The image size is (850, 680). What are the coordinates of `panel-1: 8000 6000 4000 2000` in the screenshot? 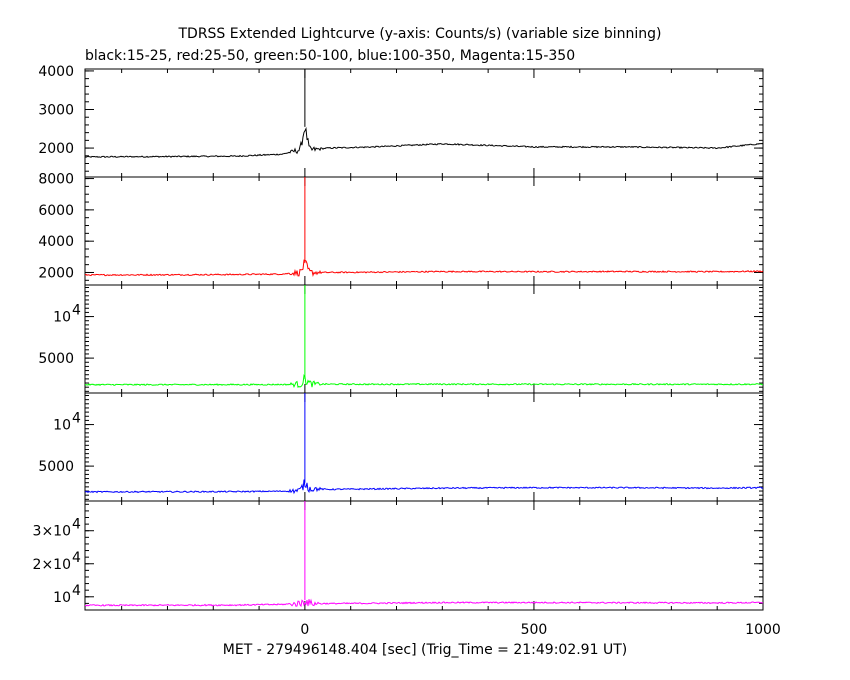 It's located at (401, 229).